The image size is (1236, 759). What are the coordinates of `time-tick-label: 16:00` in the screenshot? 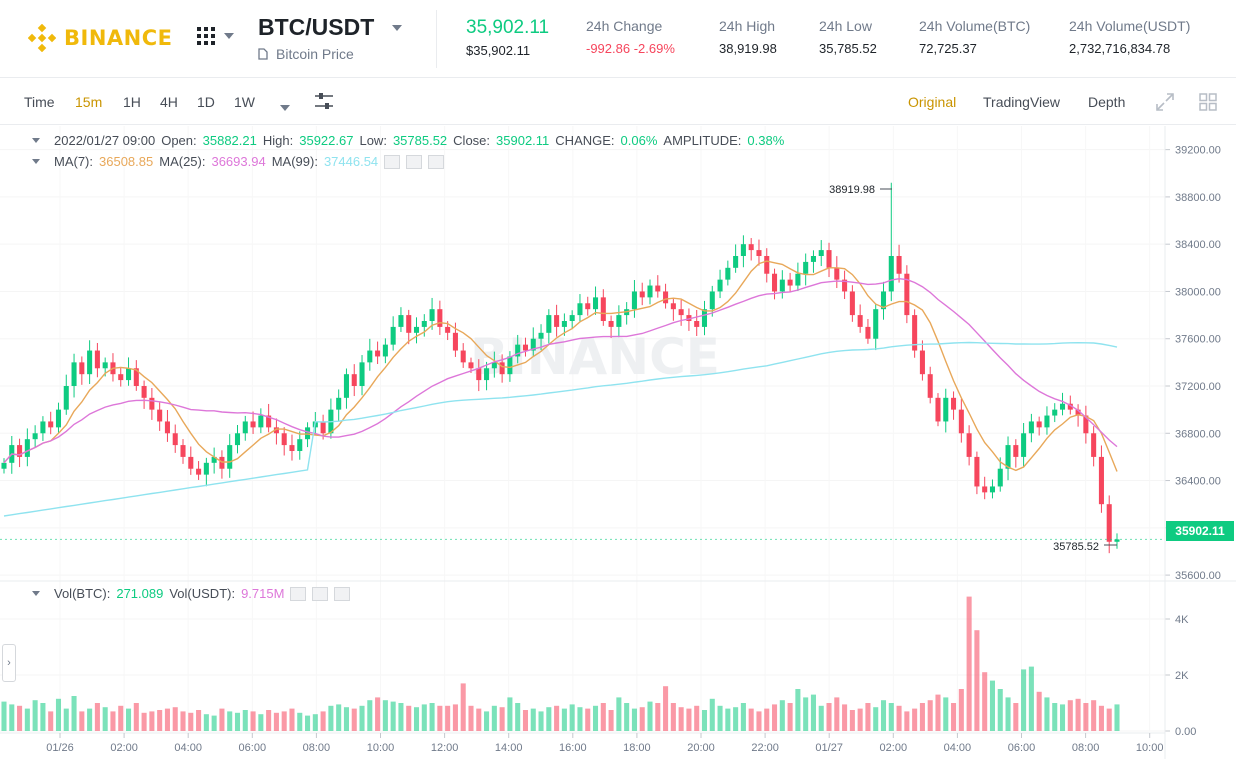 It's located at (573, 748).